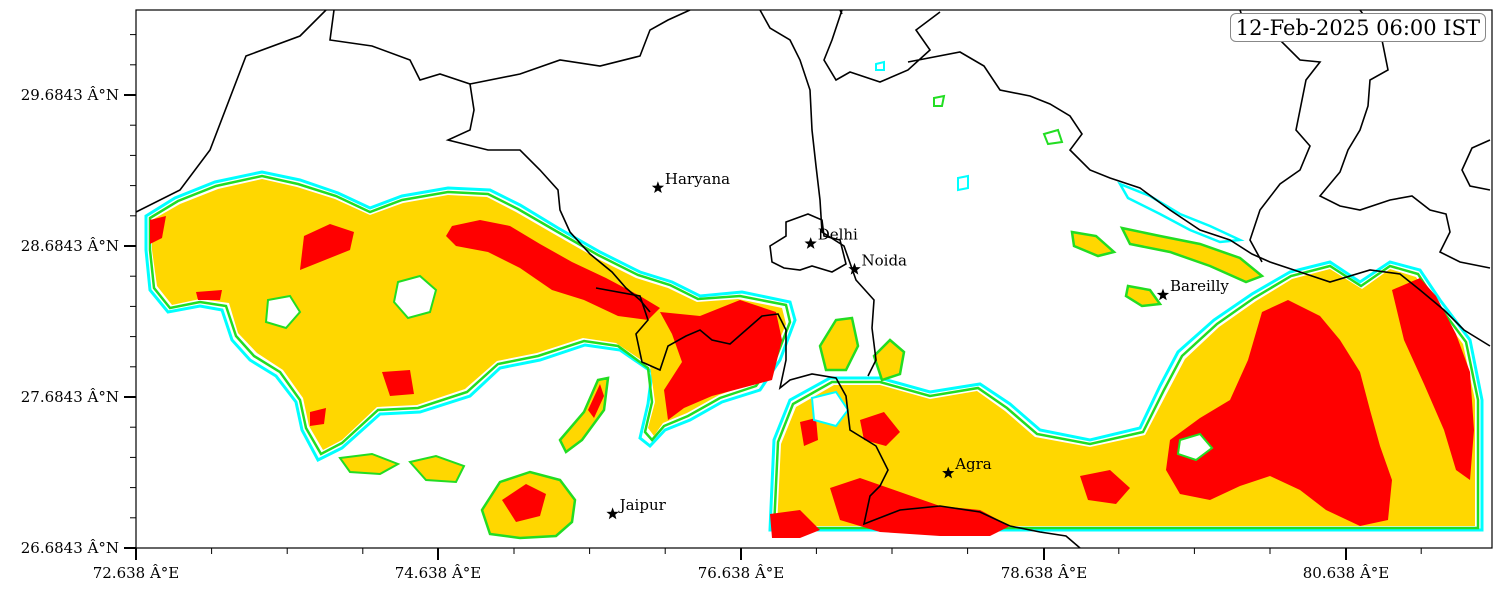 This screenshot has width=1501, height=591. Describe the element at coordinates (816, 551) in the screenshot. I see `x-minor-ticks` at that location.